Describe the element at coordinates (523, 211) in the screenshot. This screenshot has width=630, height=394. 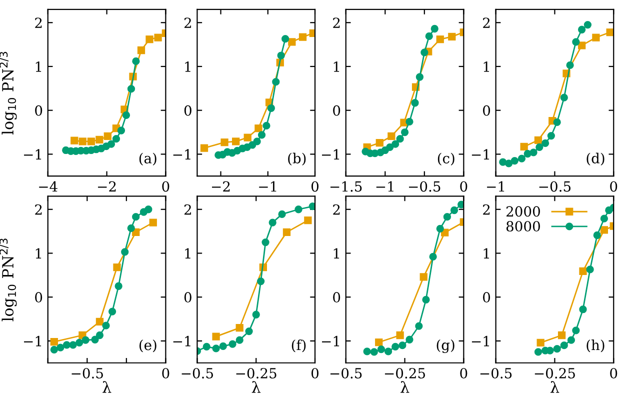
I see `legend-label: 2000` at that location.